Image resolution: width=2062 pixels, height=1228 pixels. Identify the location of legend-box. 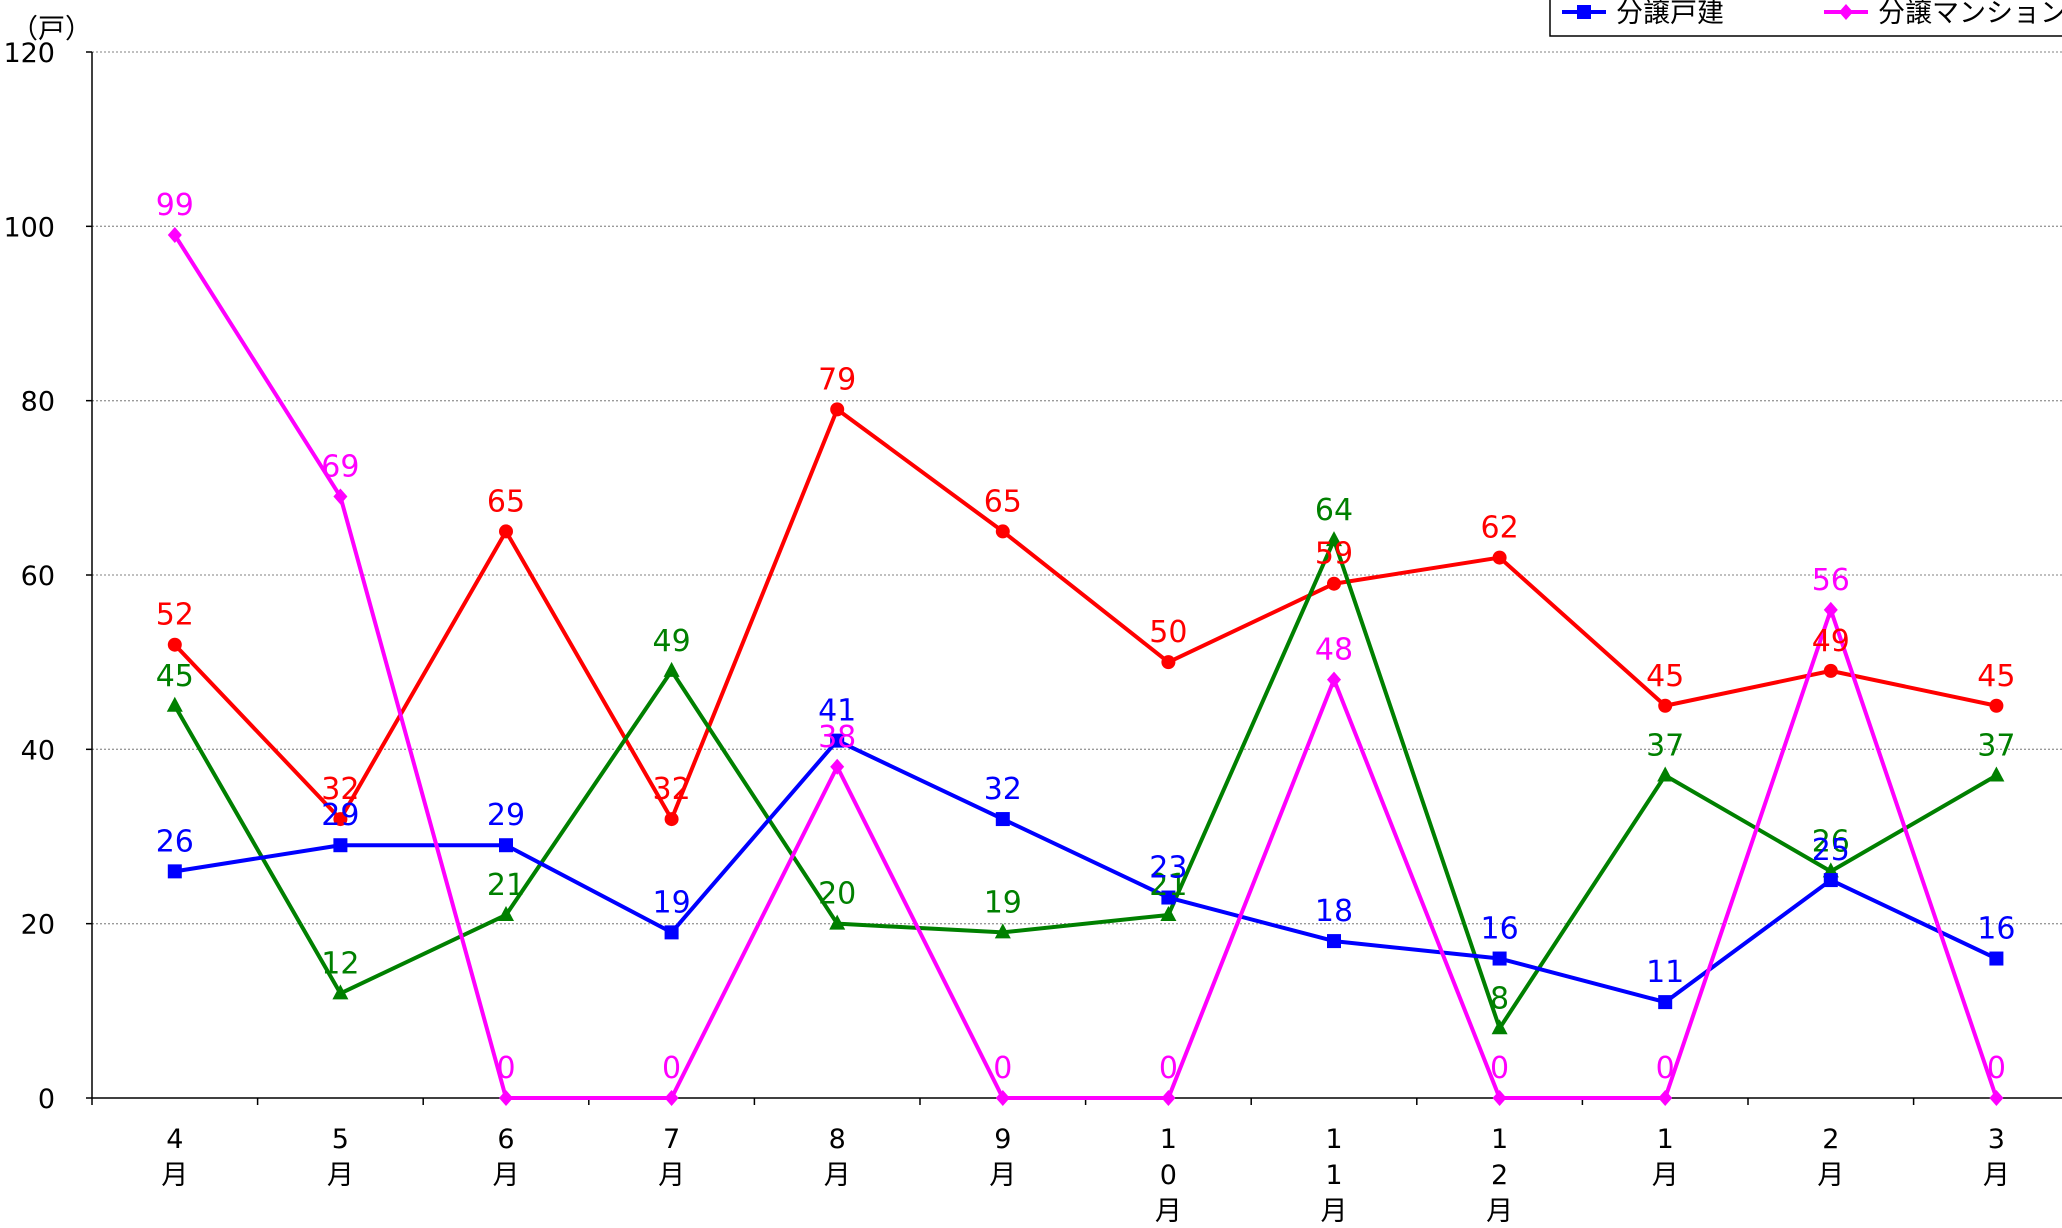
(1805, 18).